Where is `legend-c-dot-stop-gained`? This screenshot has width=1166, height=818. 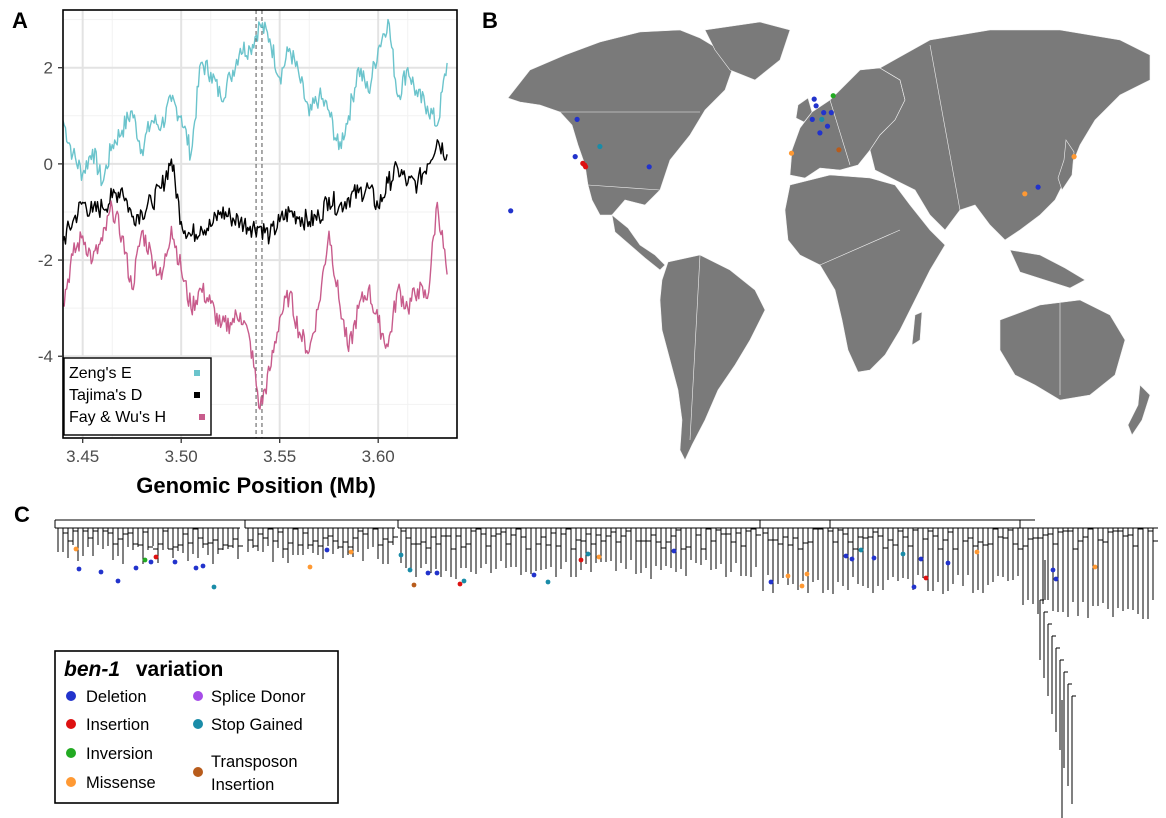 legend-c-dot-stop-gained is located at coordinates (198, 724).